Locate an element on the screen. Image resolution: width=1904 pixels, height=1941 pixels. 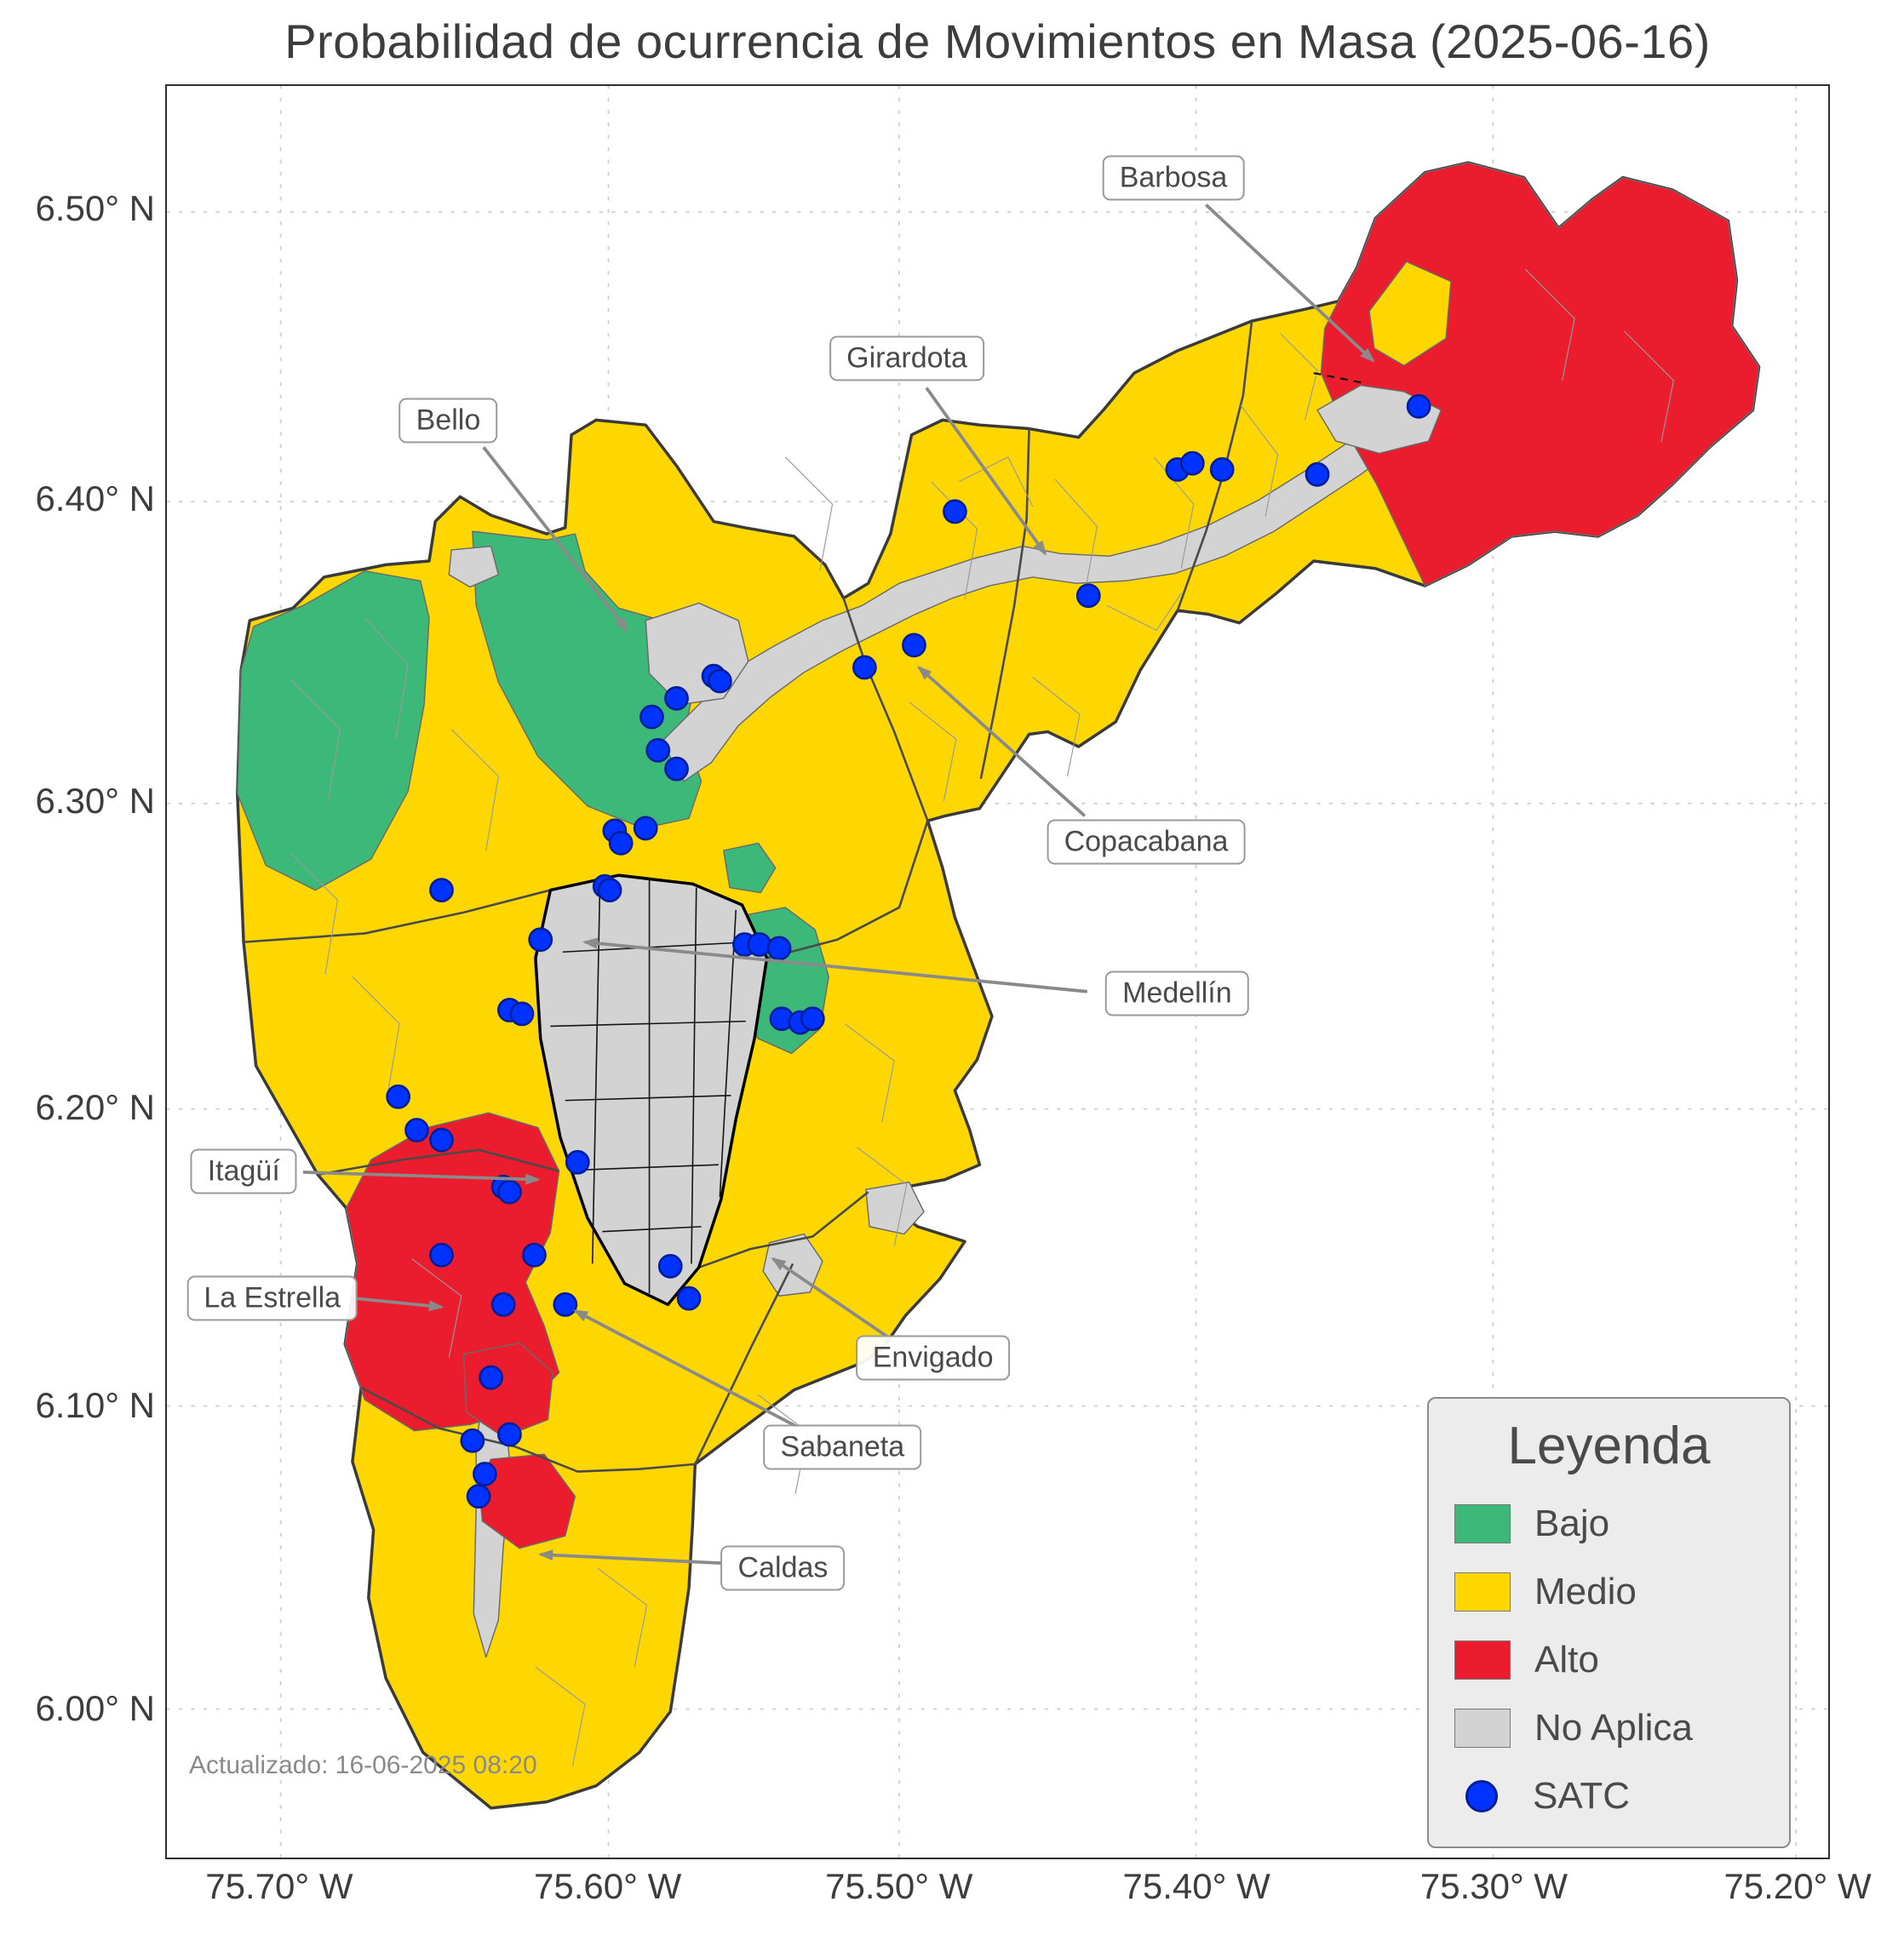
updated-text: Actualizado: 16-06-2025 08:20 is located at coordinates (363, 1765).